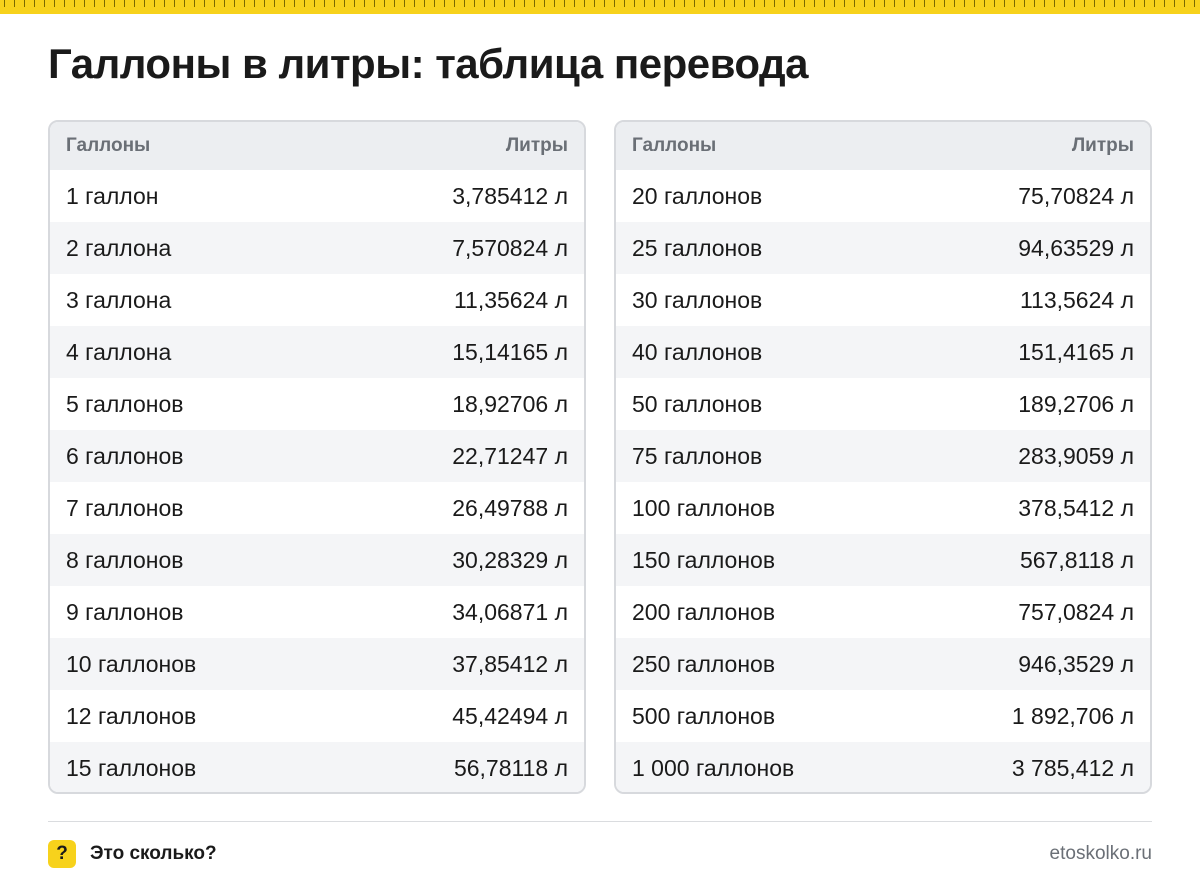 This screenshot has height=885, width=1200. I want to click on table-row: 12 галлонов 45,42494 л, so click(317, 716).